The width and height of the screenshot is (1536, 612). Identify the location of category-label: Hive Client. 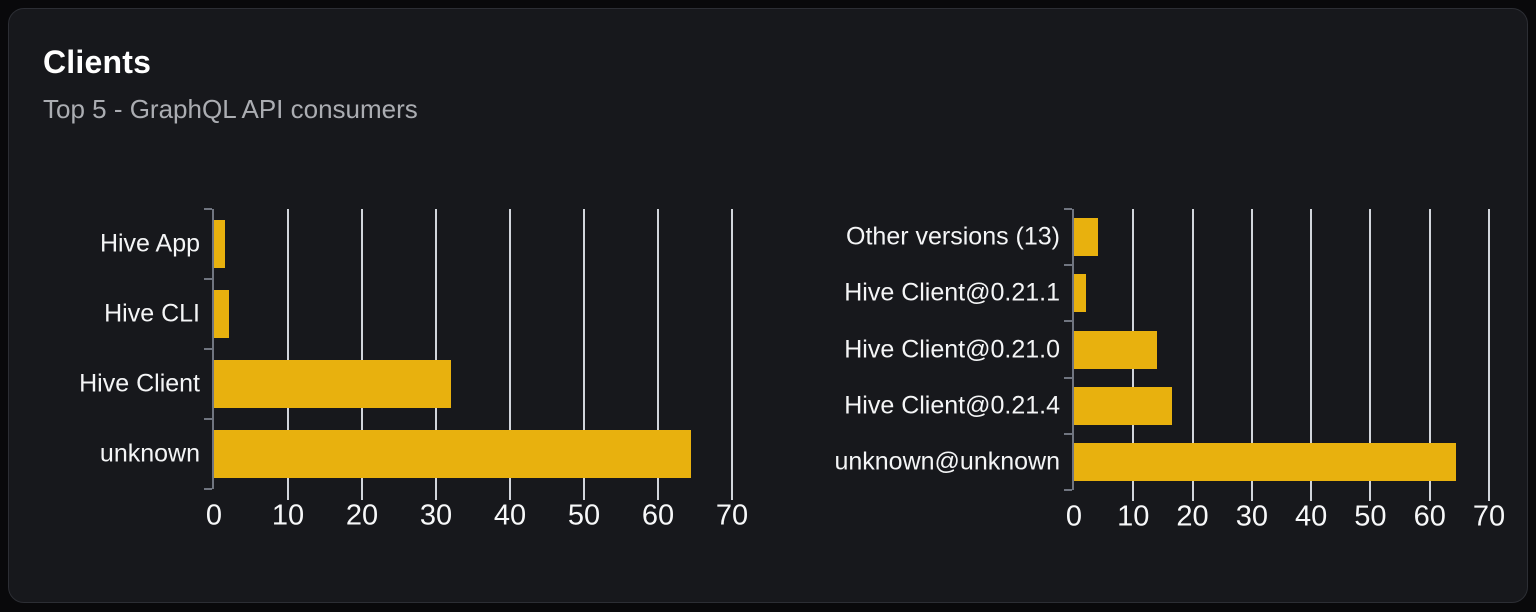
(139, 383).